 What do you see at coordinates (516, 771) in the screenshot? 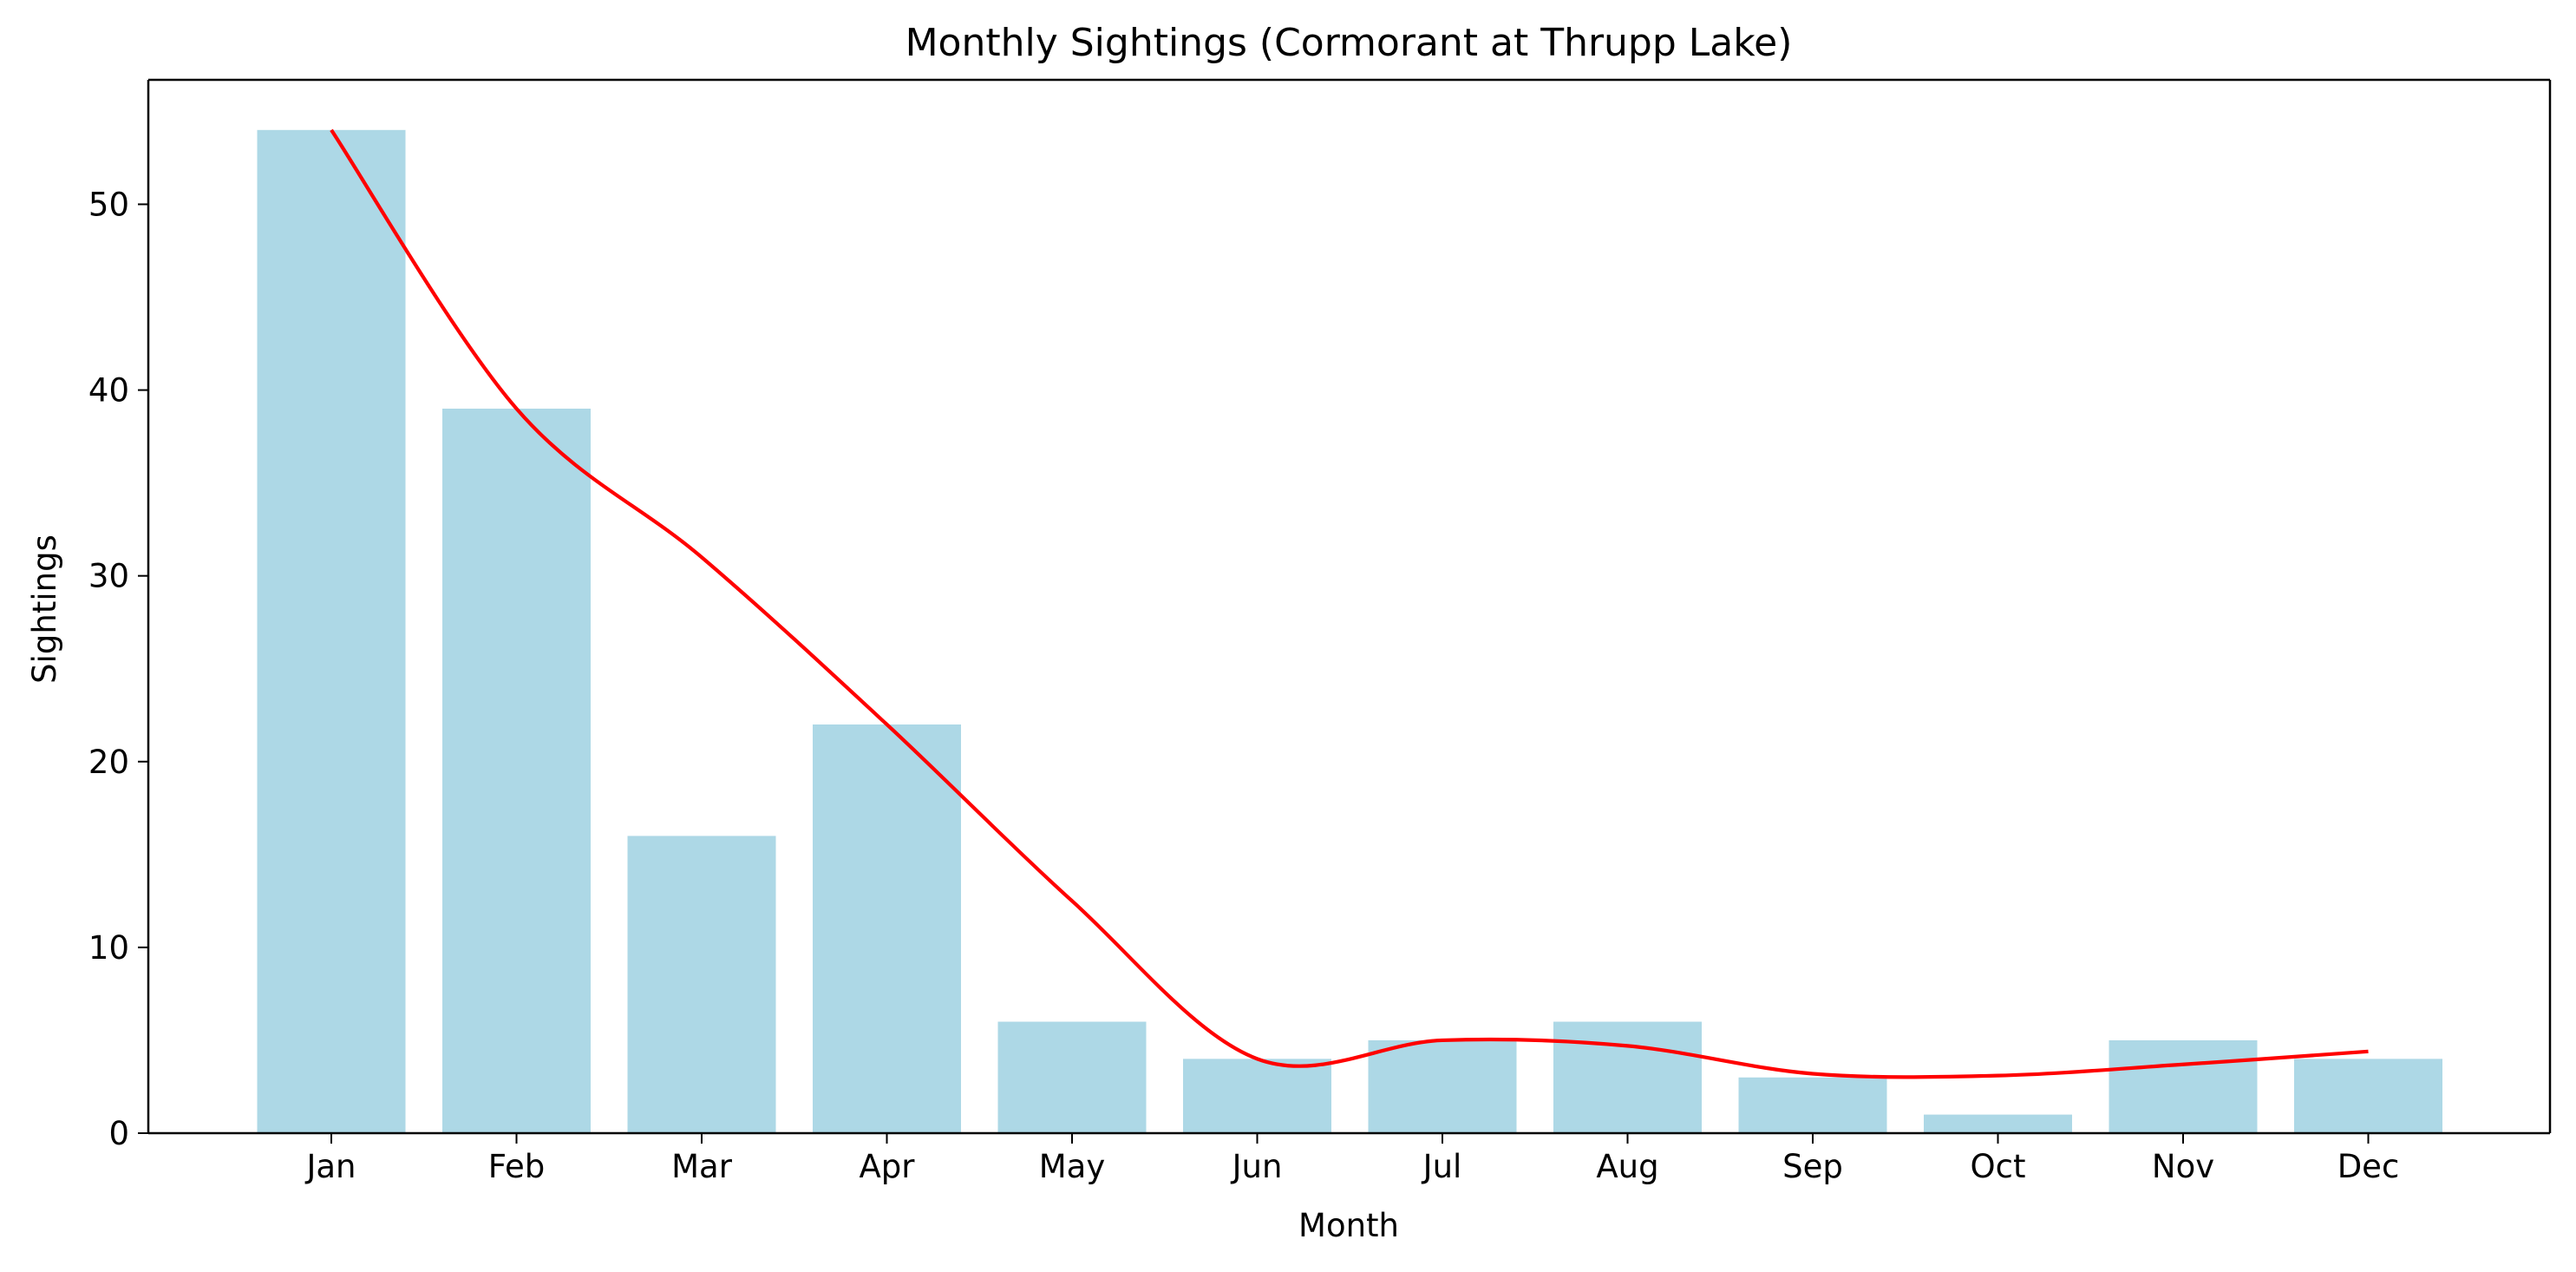
I see `bar-feb` at bounding box center [516, 771].